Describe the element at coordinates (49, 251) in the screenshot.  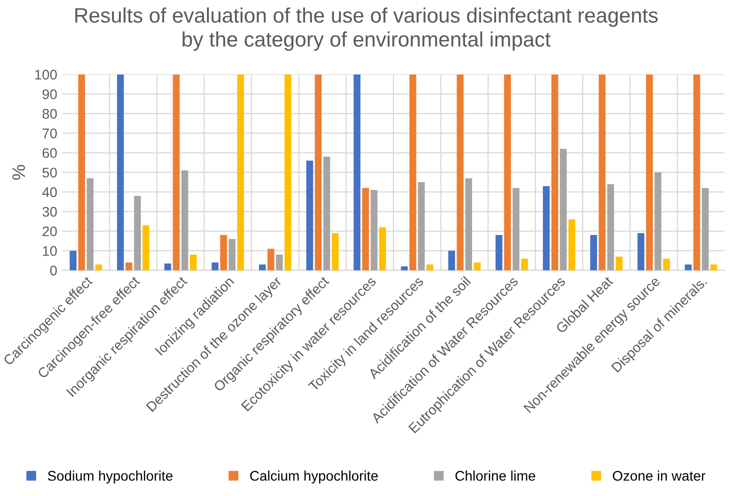
I see `y-tick-label: 10` at that location.